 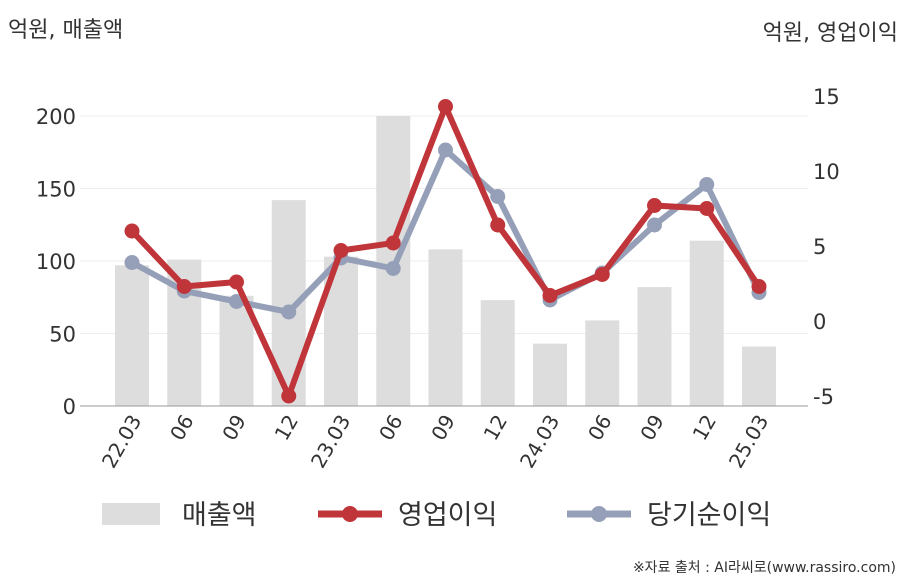 I want to click on x-tick-label: 23.03, so click(x=330, y=442).